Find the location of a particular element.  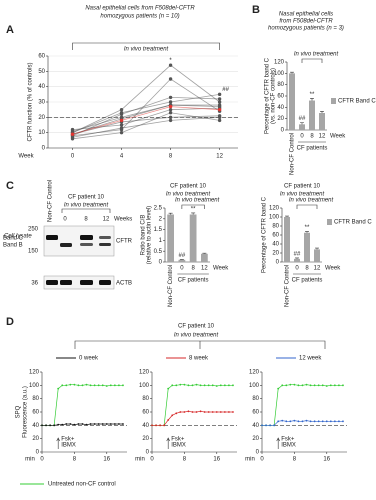

y-tick-label: 2 is located at coordinates (161, 219).